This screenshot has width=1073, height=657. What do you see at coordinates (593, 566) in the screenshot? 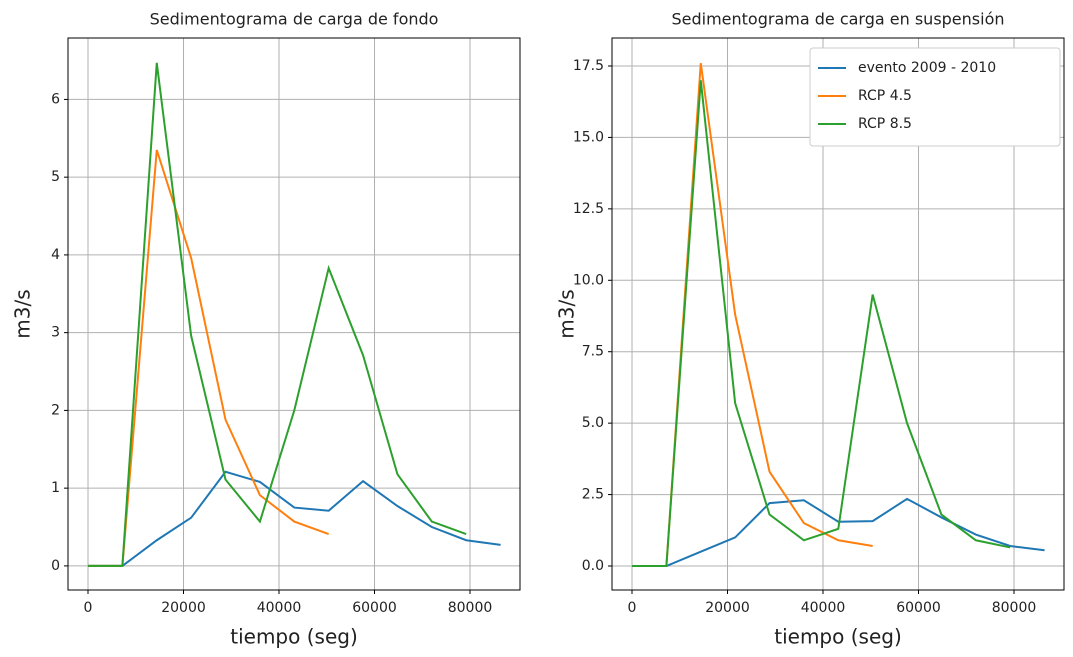
I see `y-tick-label: 0.0` at bounding box center [593, 566].